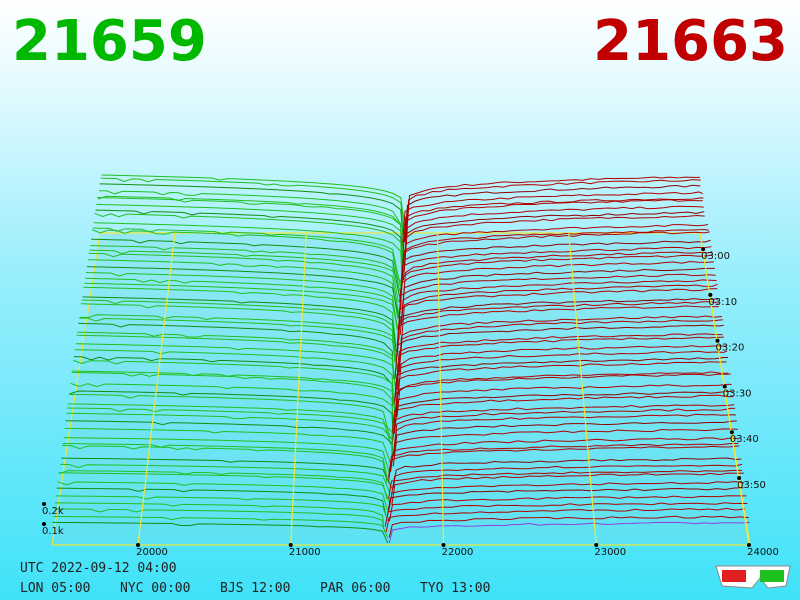 Image resolution: width=800 pixels, height=600 pixels. Describe the element at coordinates (763, 552) in the screenshot. I see `price-tick-label: 24000` at that location.